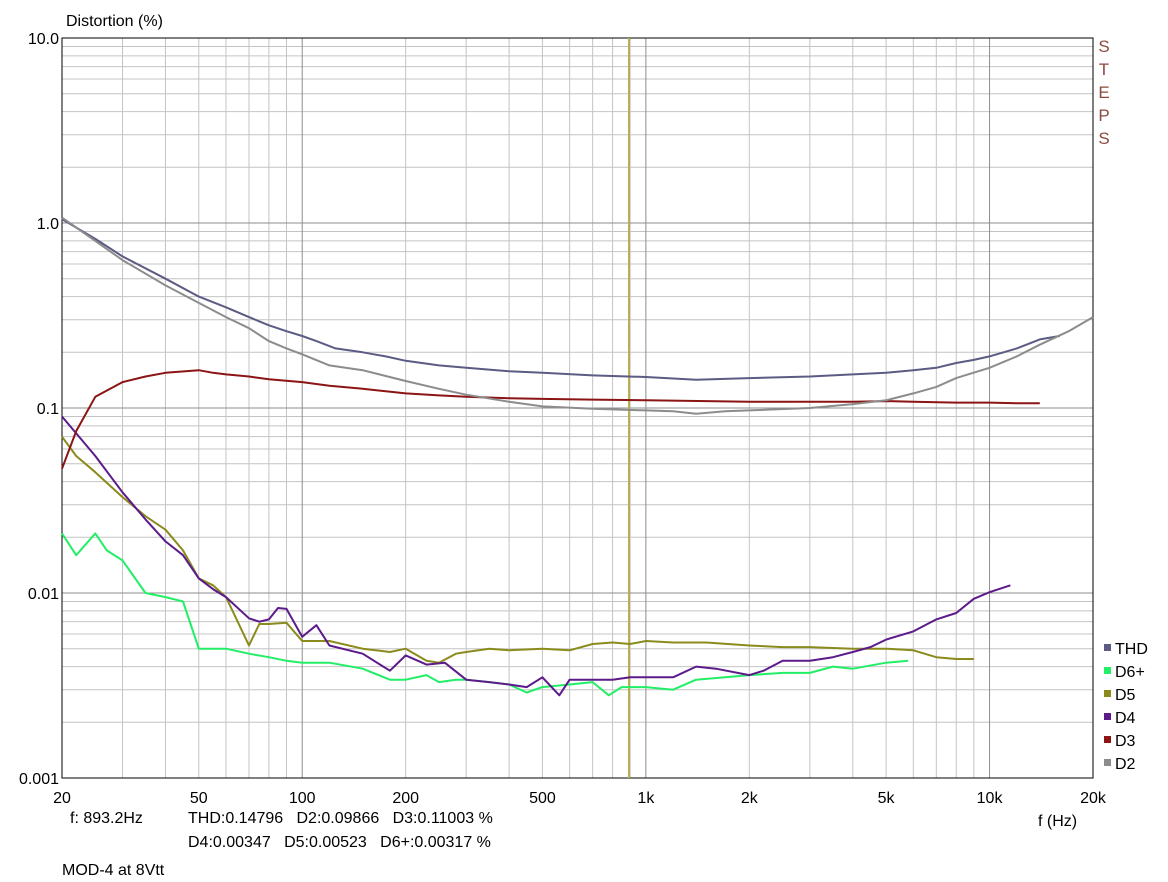  I want to click on distortion-readout-line-2: D4:0.00347 D5:0.00523 D6+:0.00317 %, so click(339, 842).